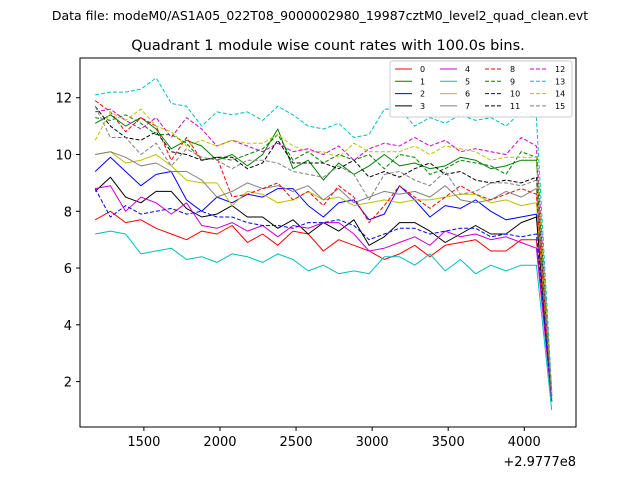 The height and width of the screenshot is (484, 640). Describe the element at coordinates (143, 442) in the screenshot. I see `x-tick-label: 1500` at that location.